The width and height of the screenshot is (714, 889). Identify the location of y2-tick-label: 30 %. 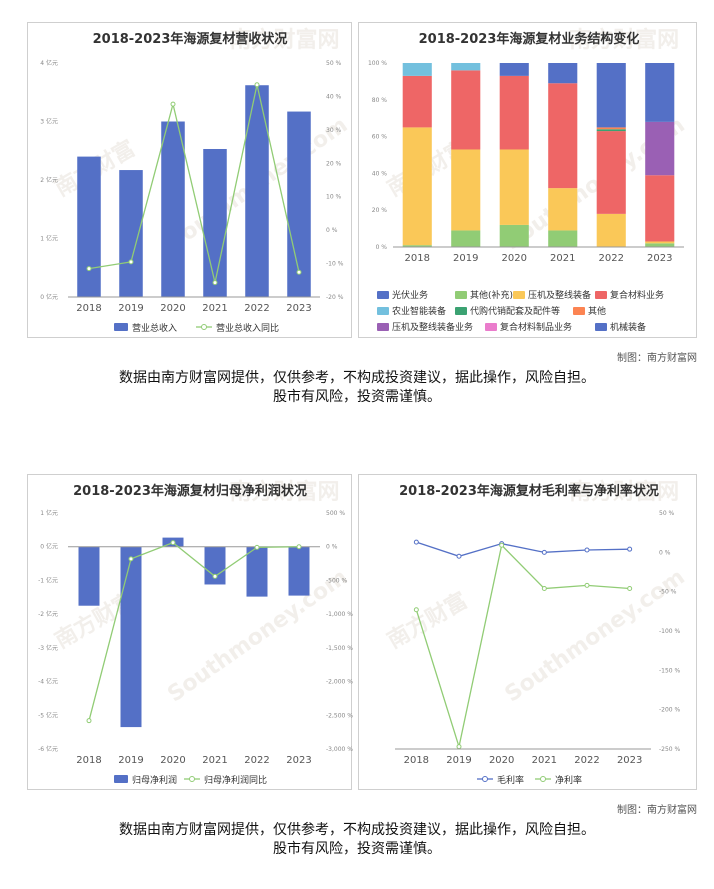
(334, 130).